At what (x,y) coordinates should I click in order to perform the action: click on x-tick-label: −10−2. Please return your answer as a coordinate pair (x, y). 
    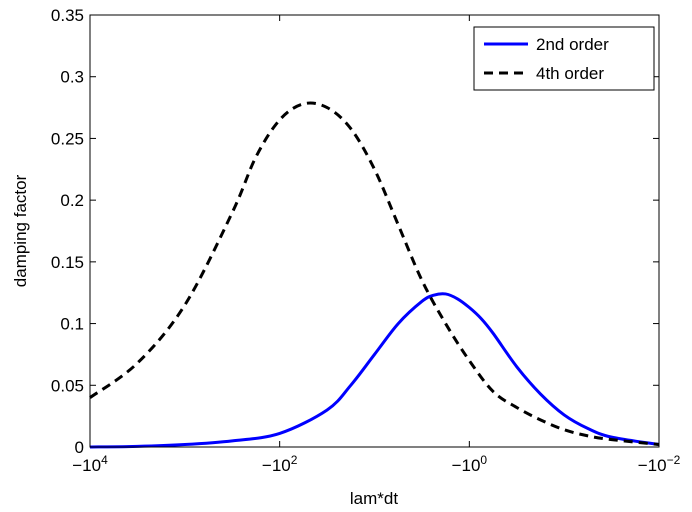
    Looking at the image, I should click on (659, 464).